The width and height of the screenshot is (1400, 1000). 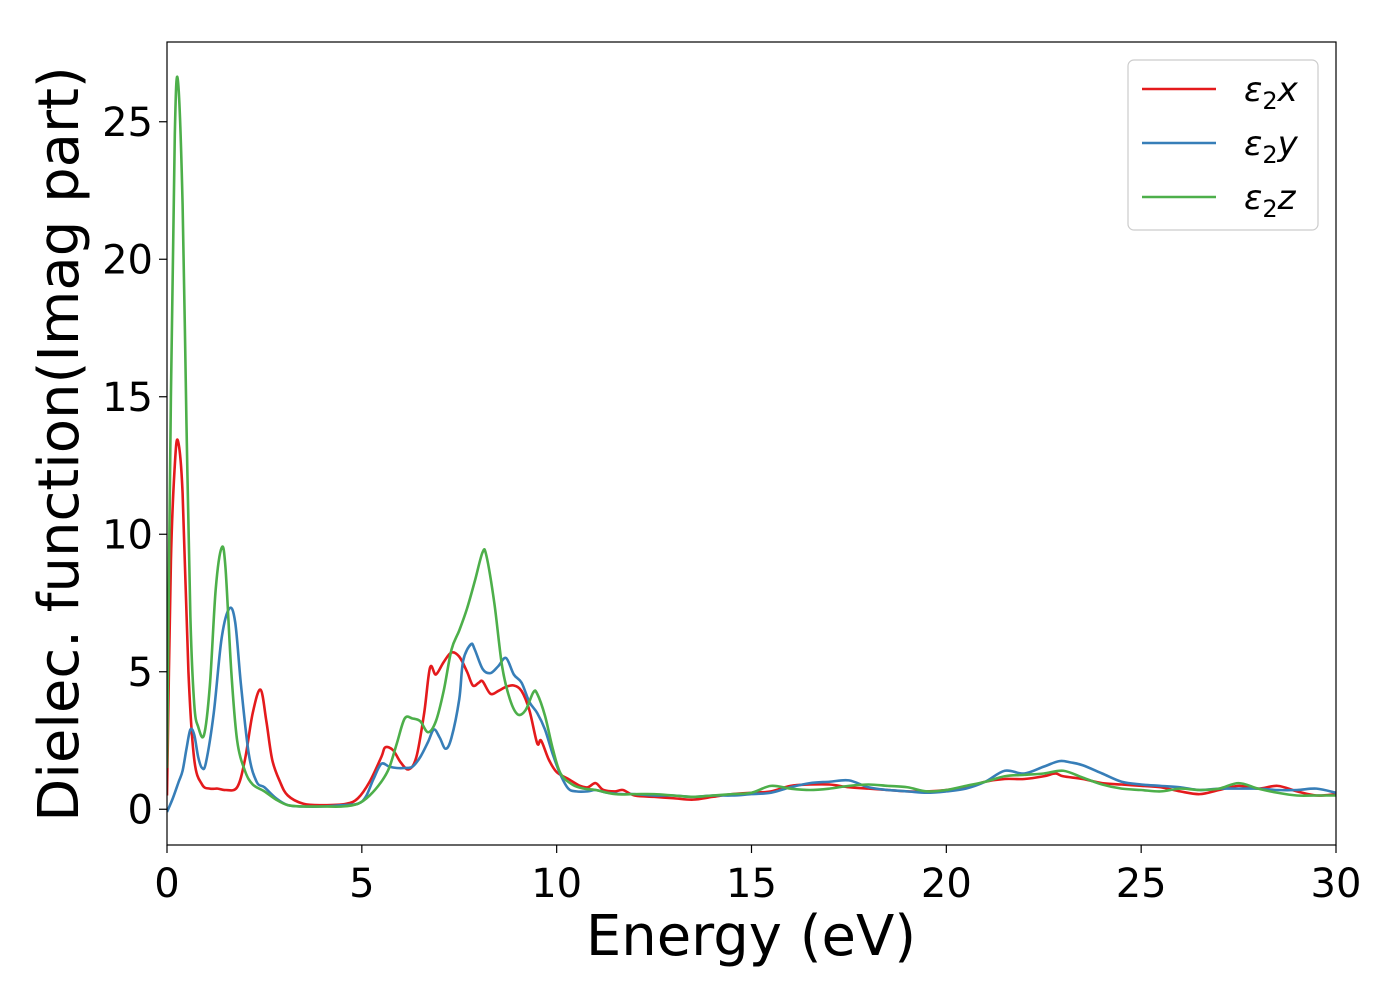 What do you see at coordinates (59, 444) in the screenshot?
I see `y-axis-title: Dielec. function(Imag part)` at bounding box center [59, 444].